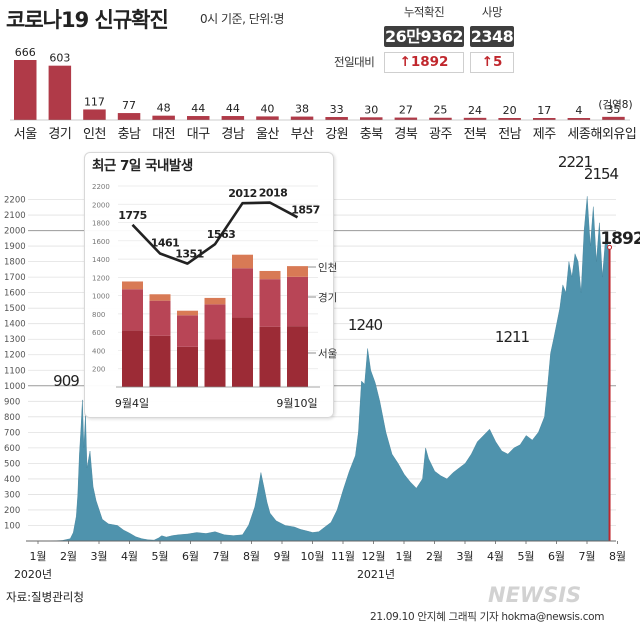  What do you see at coordinates (267, 134) in the screenshot?
I see `region-name-label: 울산` at bounding box center [267, 134].